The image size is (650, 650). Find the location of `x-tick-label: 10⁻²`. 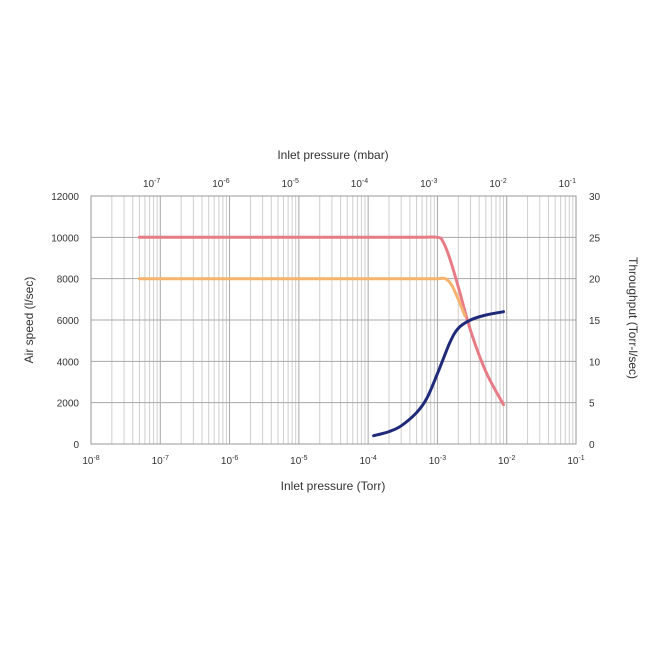

x-tick-label: 10⁻² is located at coordinates (506, 461).